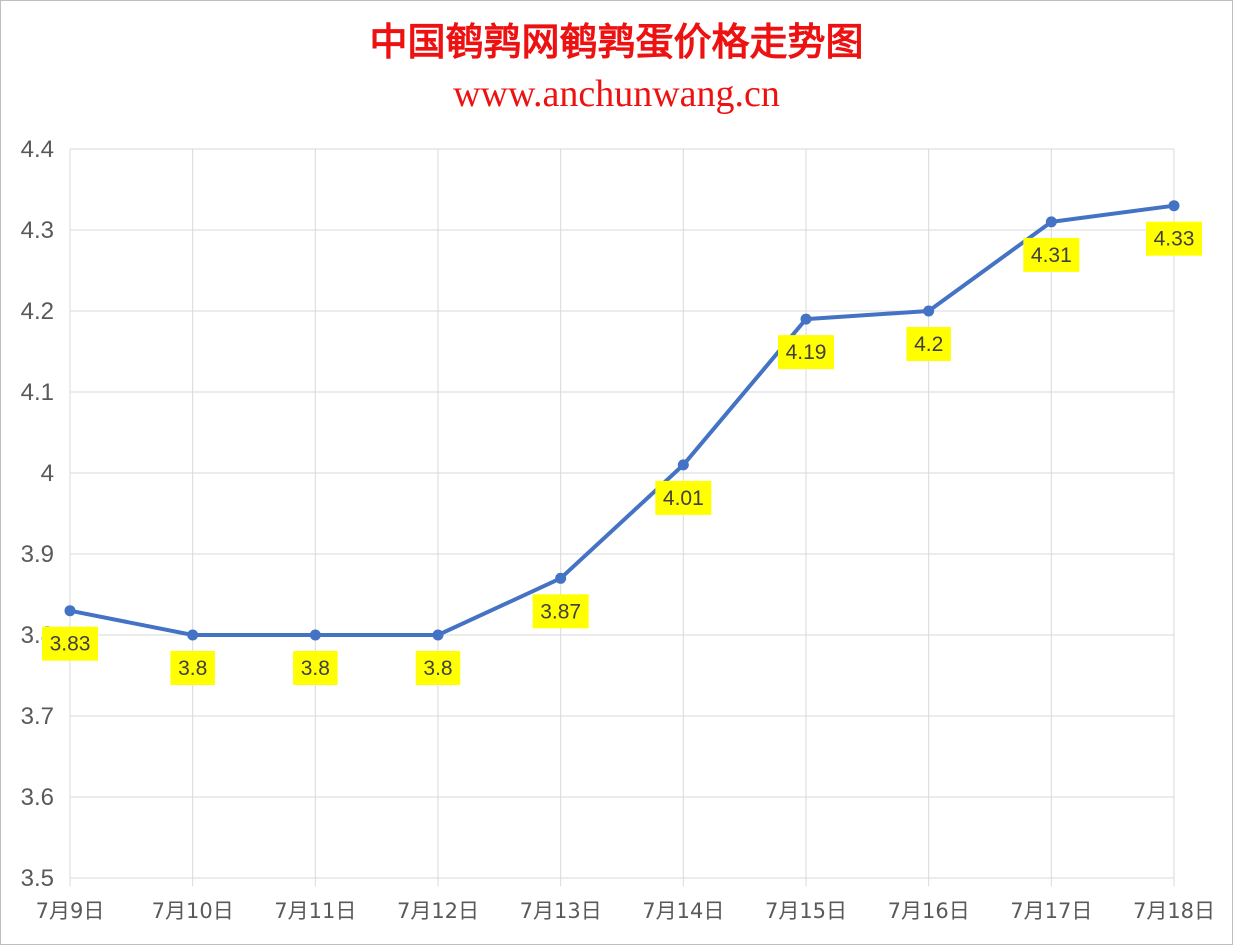 This screenshot has width=1233, height=945. I want to click on data-label: 4.19, so click(806, 352).